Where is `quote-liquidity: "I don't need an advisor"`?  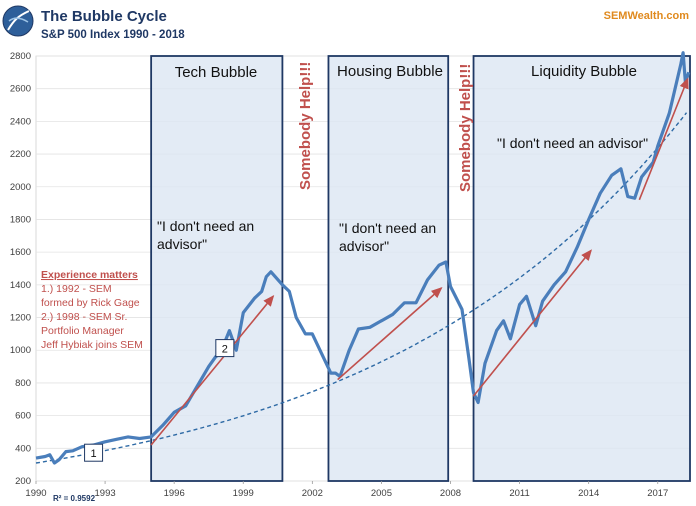
quote-liquidity: "I don't need an advisor" is located at coordinates (572, 143).